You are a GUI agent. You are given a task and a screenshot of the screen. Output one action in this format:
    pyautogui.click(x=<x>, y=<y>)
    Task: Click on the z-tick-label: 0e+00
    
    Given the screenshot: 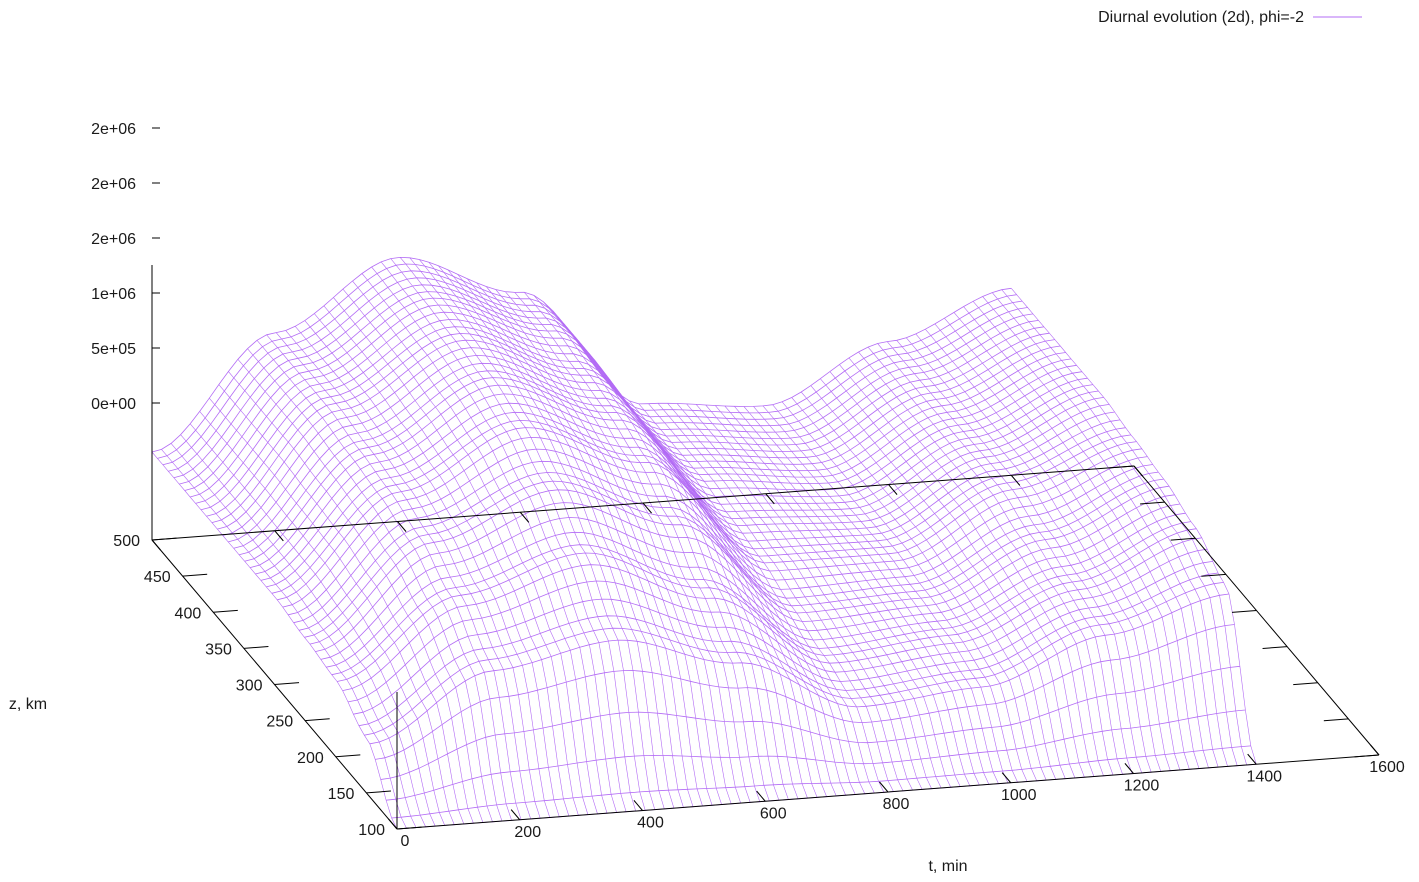 What is the action you would take?
    pyautogui.click(x=113, y=404)
    